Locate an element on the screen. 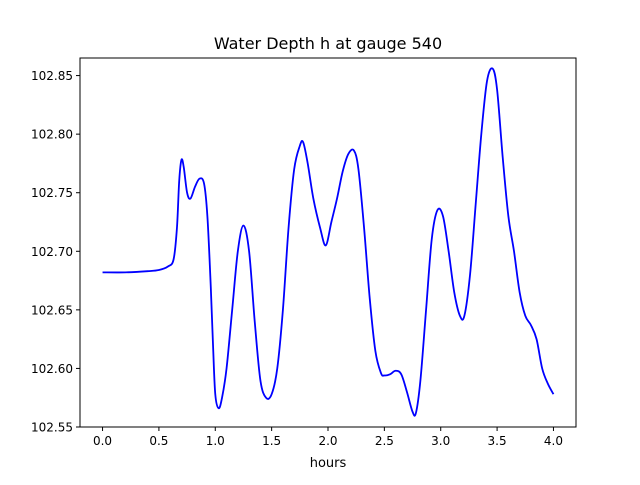 The image size is (640, 485). y-tick-label: 102.55 is located at coordinates (52, 428).